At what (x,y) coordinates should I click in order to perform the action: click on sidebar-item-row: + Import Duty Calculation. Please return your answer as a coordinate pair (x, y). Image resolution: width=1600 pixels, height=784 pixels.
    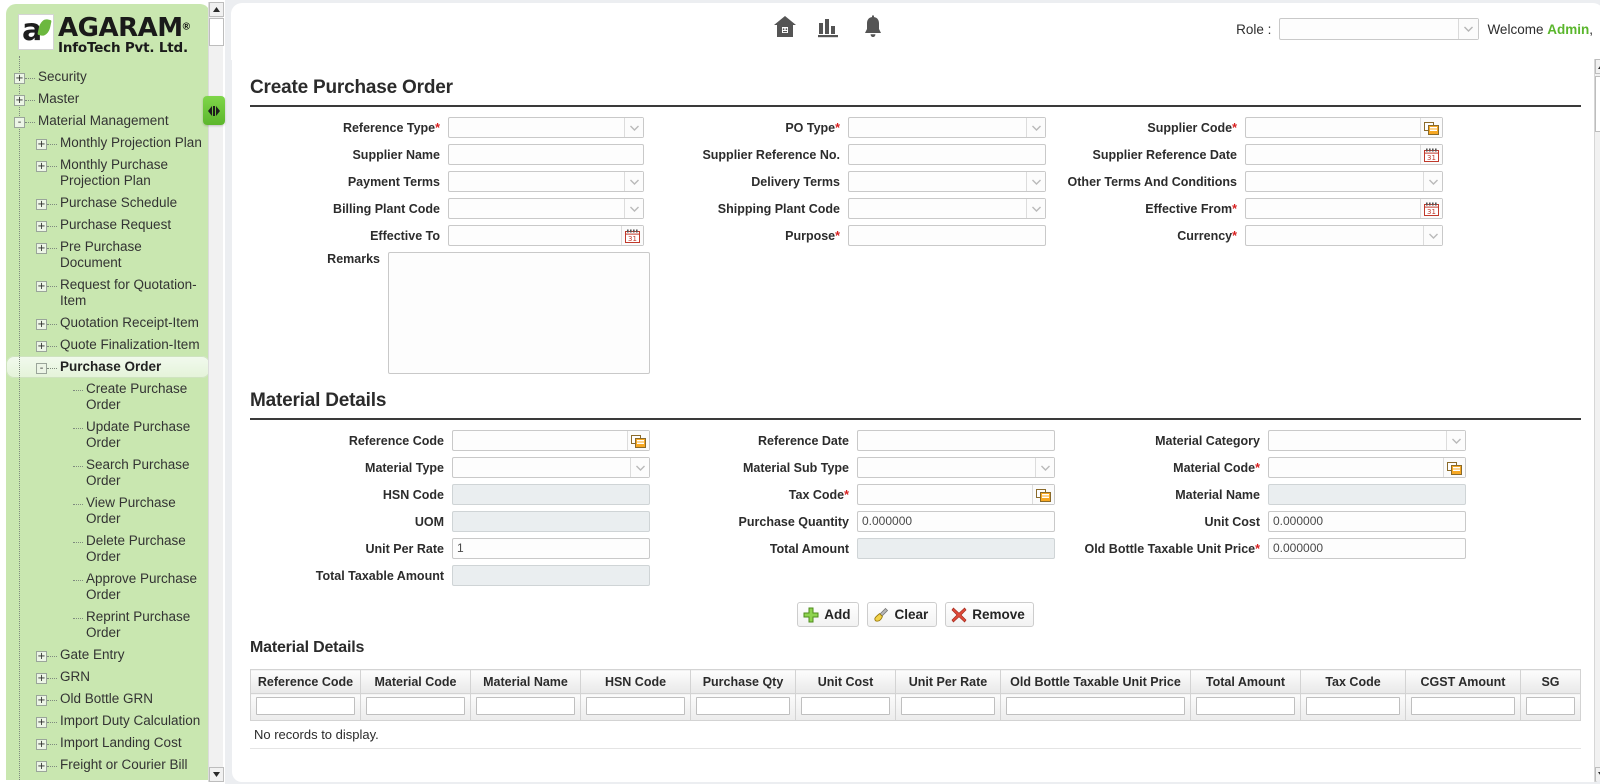
    Looking at the image, I should click on (108, 721).